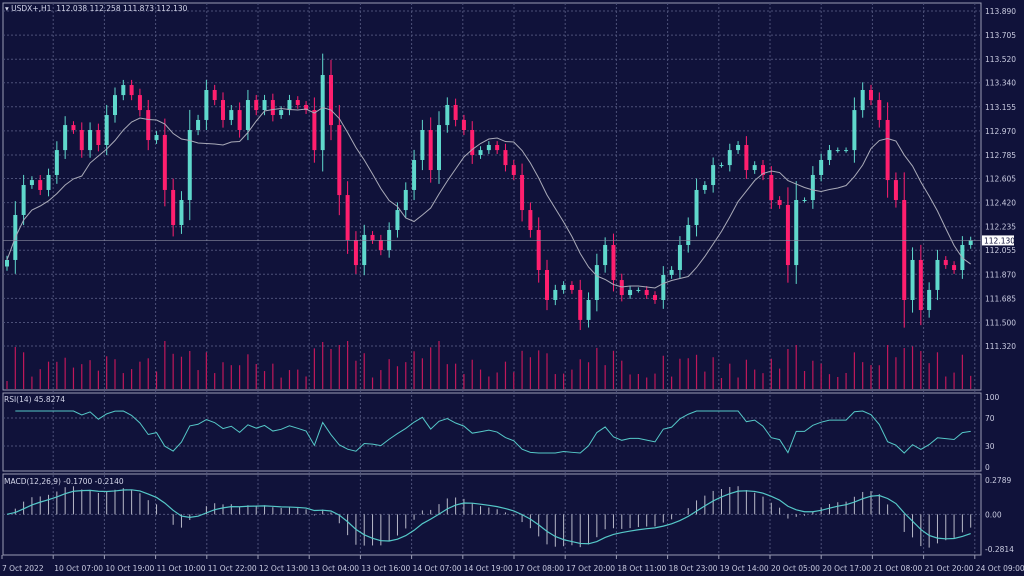 The width and height of the screenshot is (1024, 576). I want to click on x-tick-label: 14 Oct 07:00, so click(437, 568).